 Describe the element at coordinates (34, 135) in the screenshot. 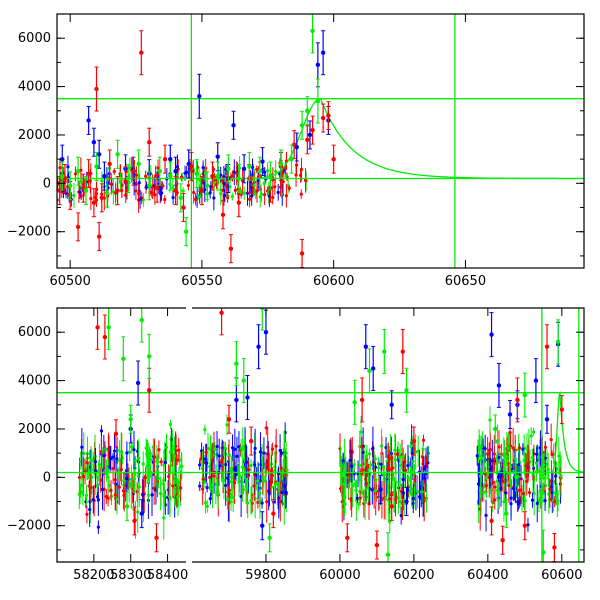

I see `y-tick-label: 2000` at that location.